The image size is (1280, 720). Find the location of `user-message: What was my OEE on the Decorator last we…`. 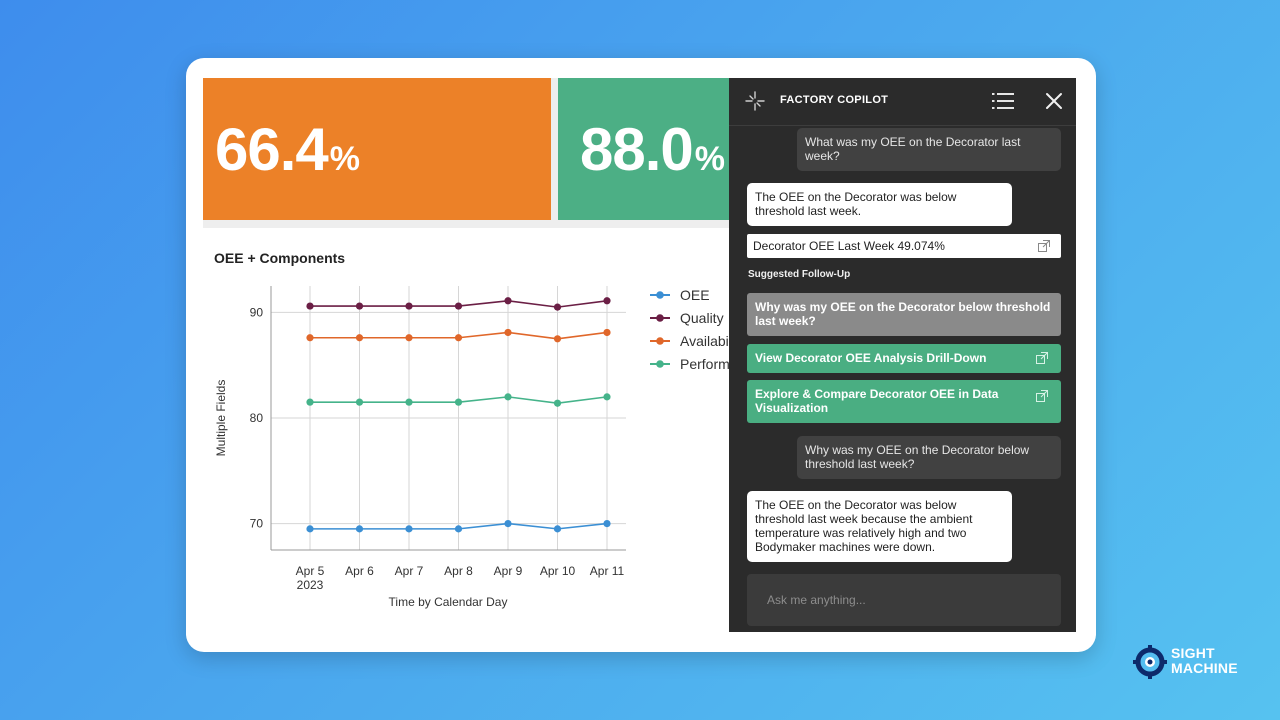

user-message: What was my OEE on the Decorator last we… is located at coordinates (929, 149).